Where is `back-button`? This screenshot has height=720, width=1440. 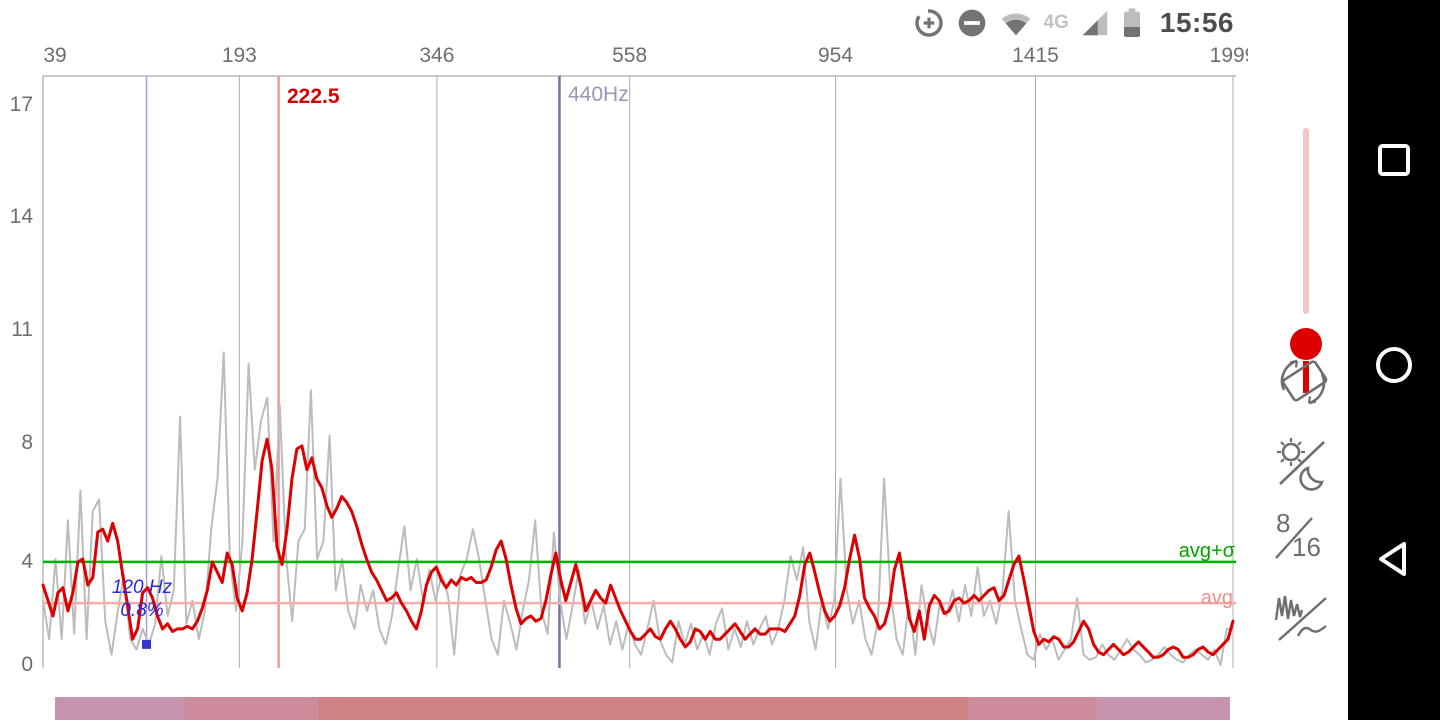 back-button is located at coordinates (1394, 559).